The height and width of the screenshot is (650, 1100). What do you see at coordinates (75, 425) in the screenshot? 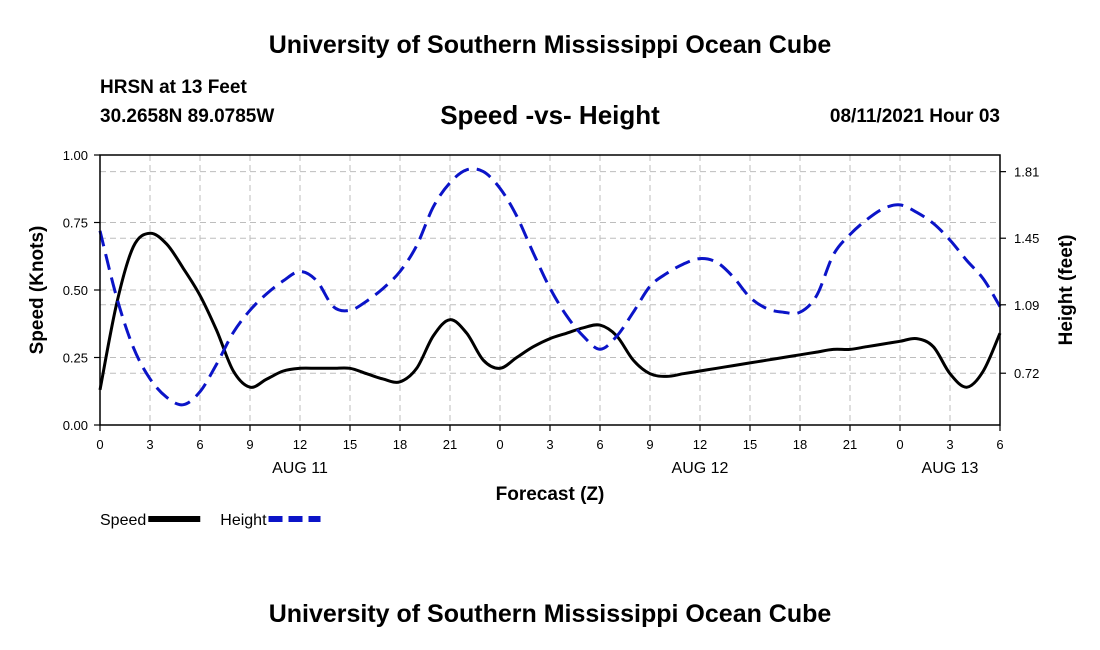
I see `left-tick-label: 0.00` at bounding box center [75, 425].